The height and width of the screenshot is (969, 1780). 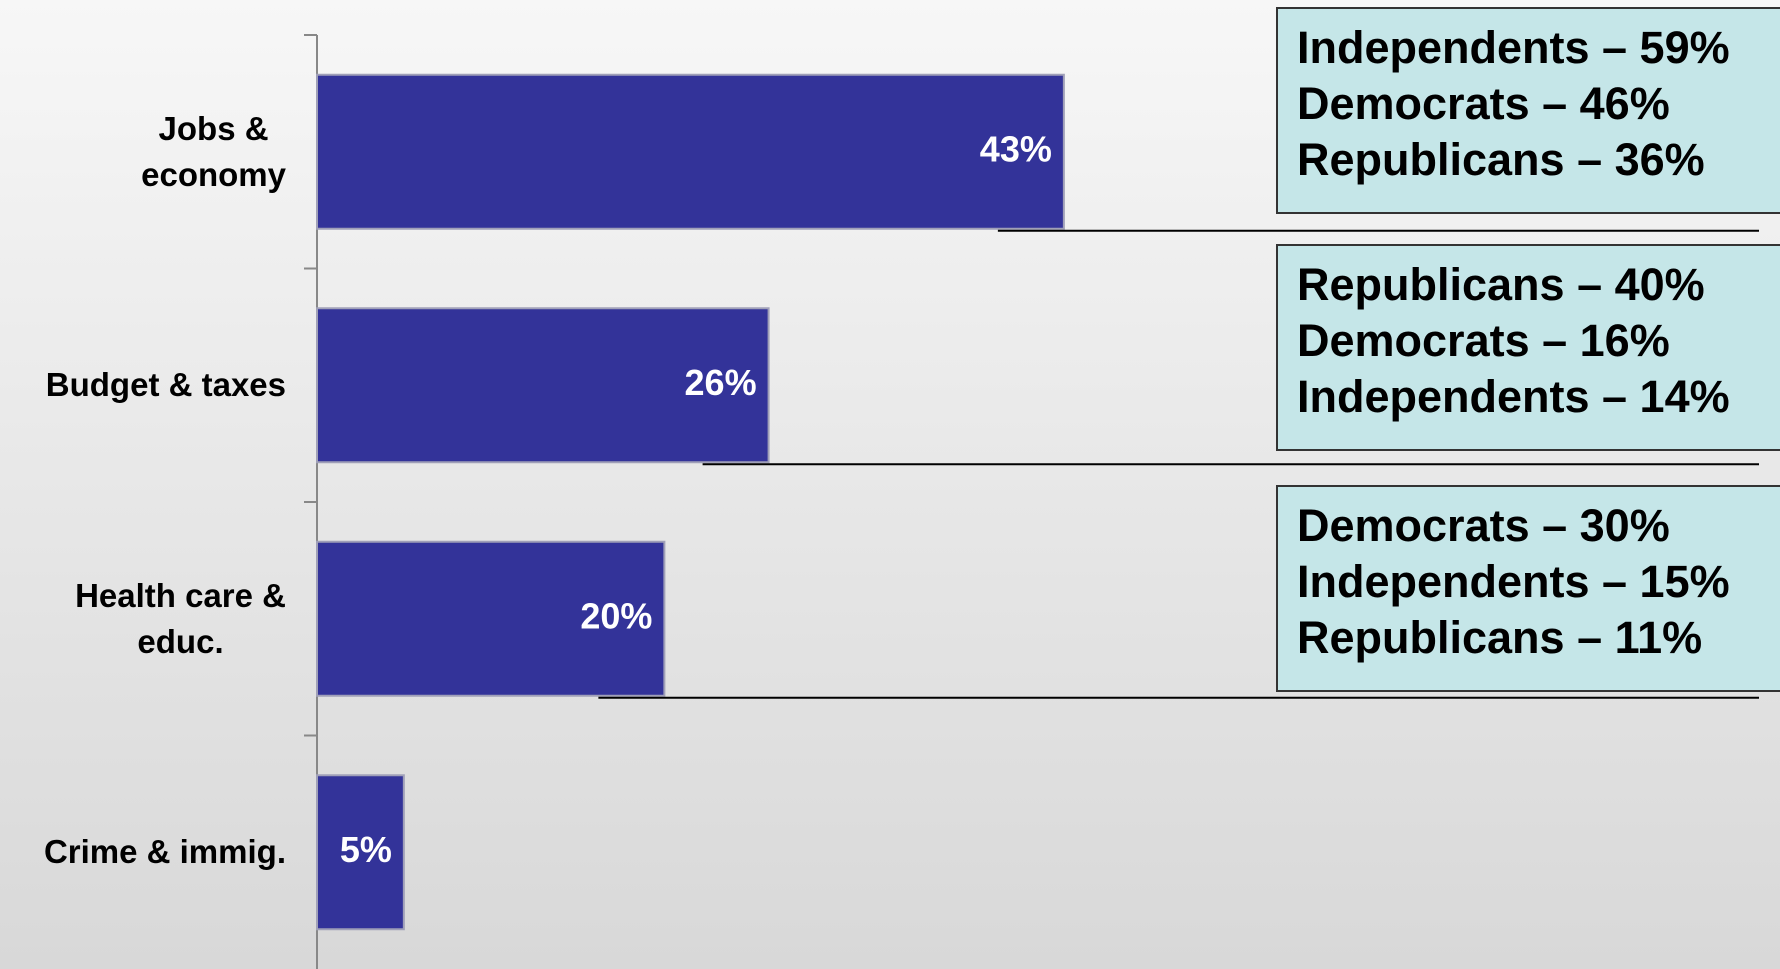 I want to click on value-label: 5%, so click(x=366, y=849).